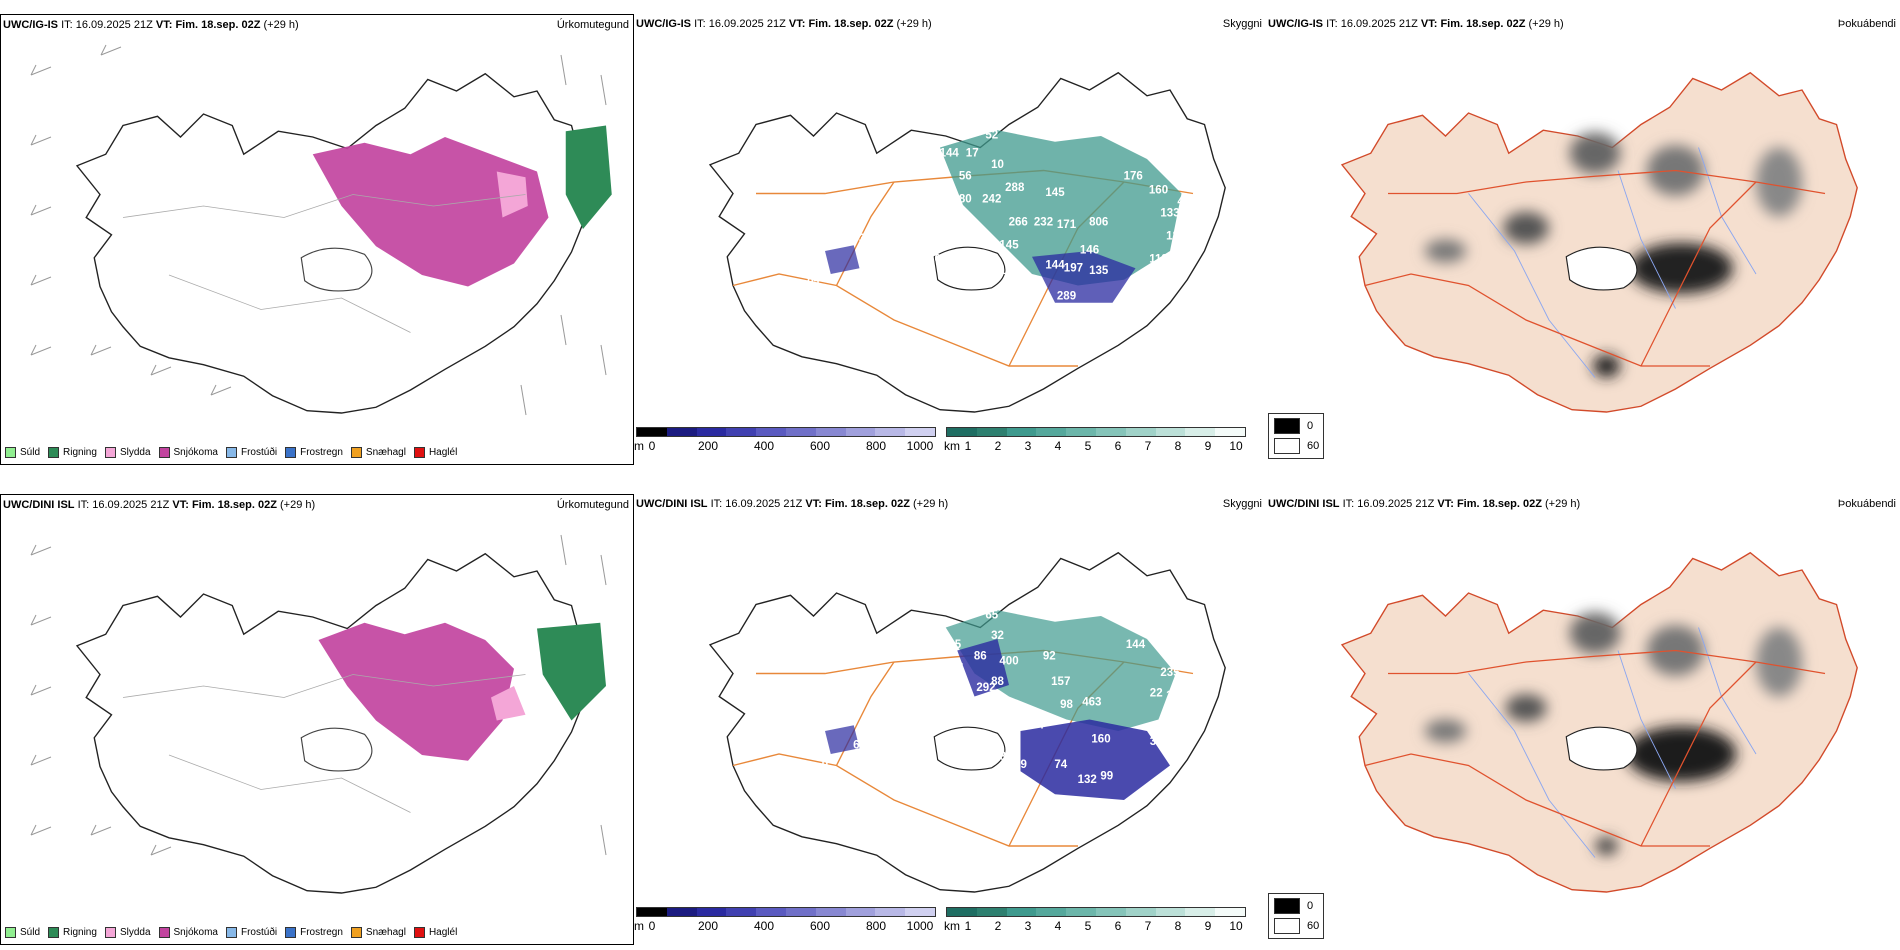  Describe the element at coordinates (999, 757) in the screenshot. I see `cloud-base-label: 93` at that location.